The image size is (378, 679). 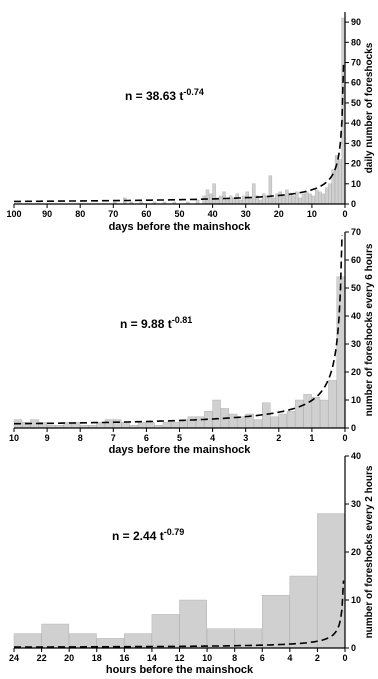 I want to click on x-tick-label-5: 50, so click(x=179, y=214).